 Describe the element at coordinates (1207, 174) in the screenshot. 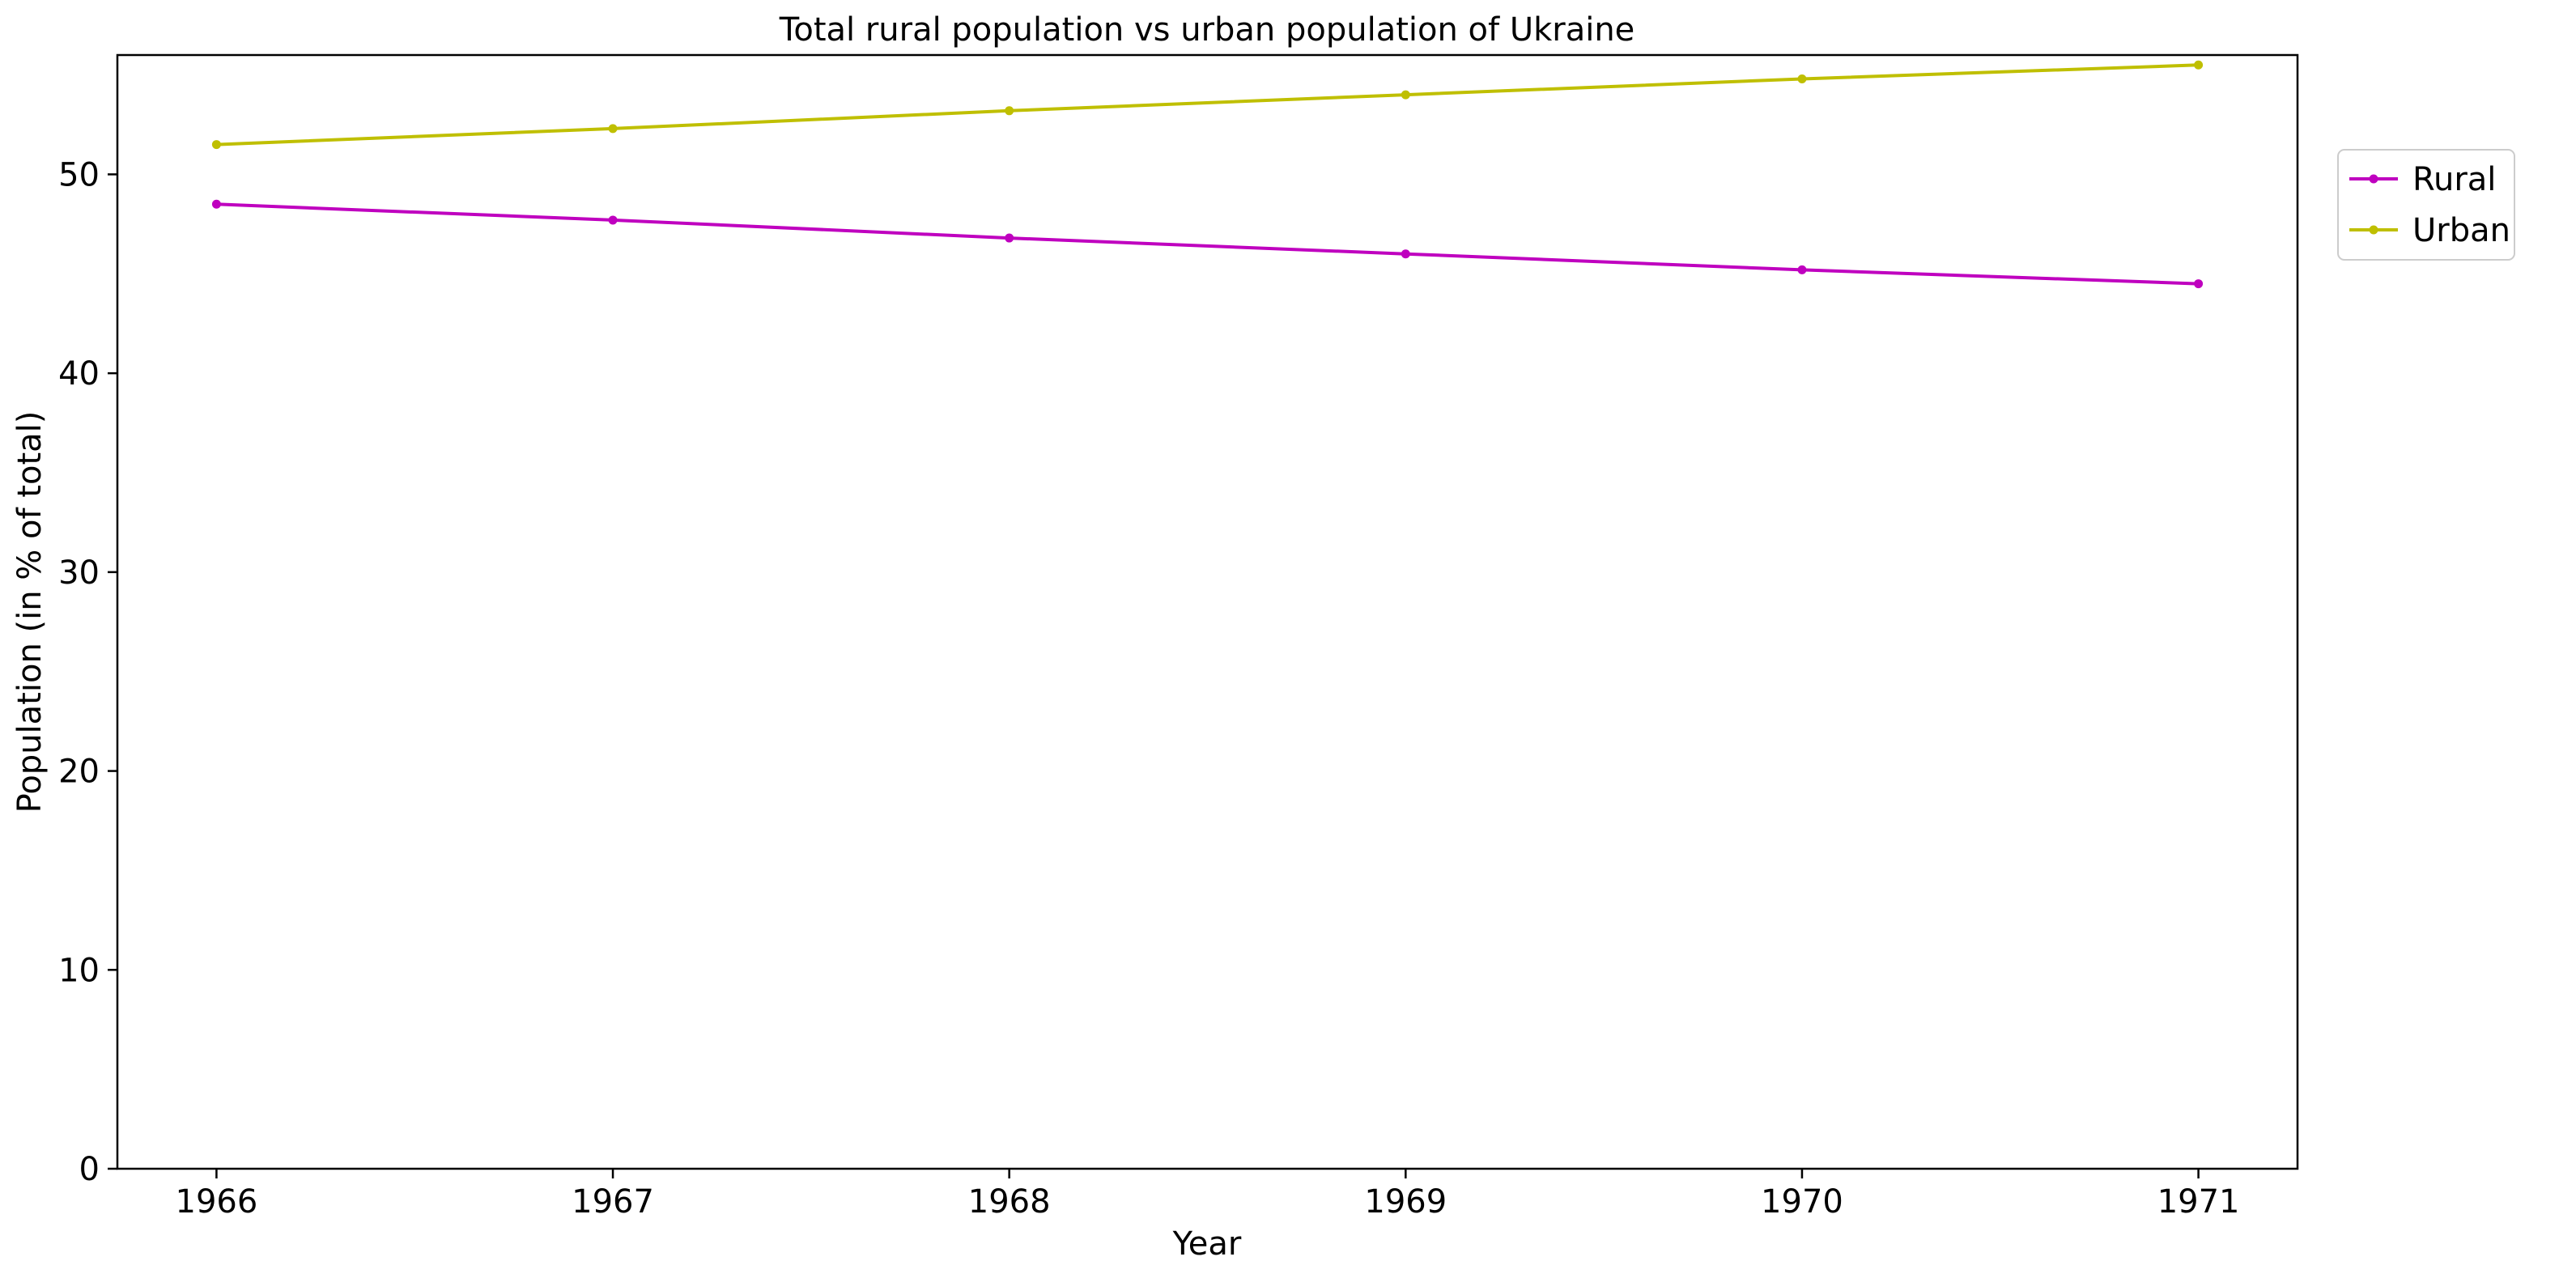

I see `series-layer` at that location.